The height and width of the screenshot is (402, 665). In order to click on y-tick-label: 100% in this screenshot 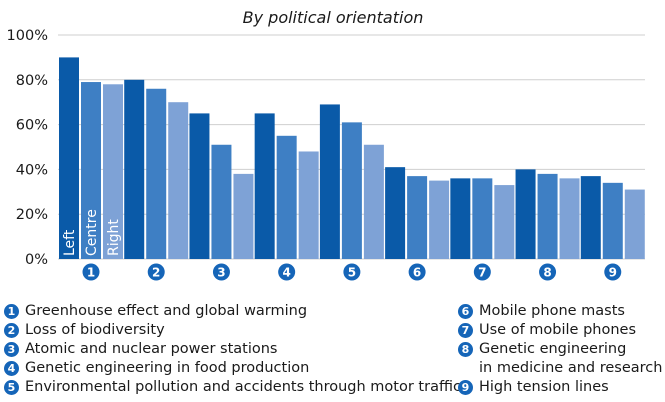, I will do `click(27, 36)`.